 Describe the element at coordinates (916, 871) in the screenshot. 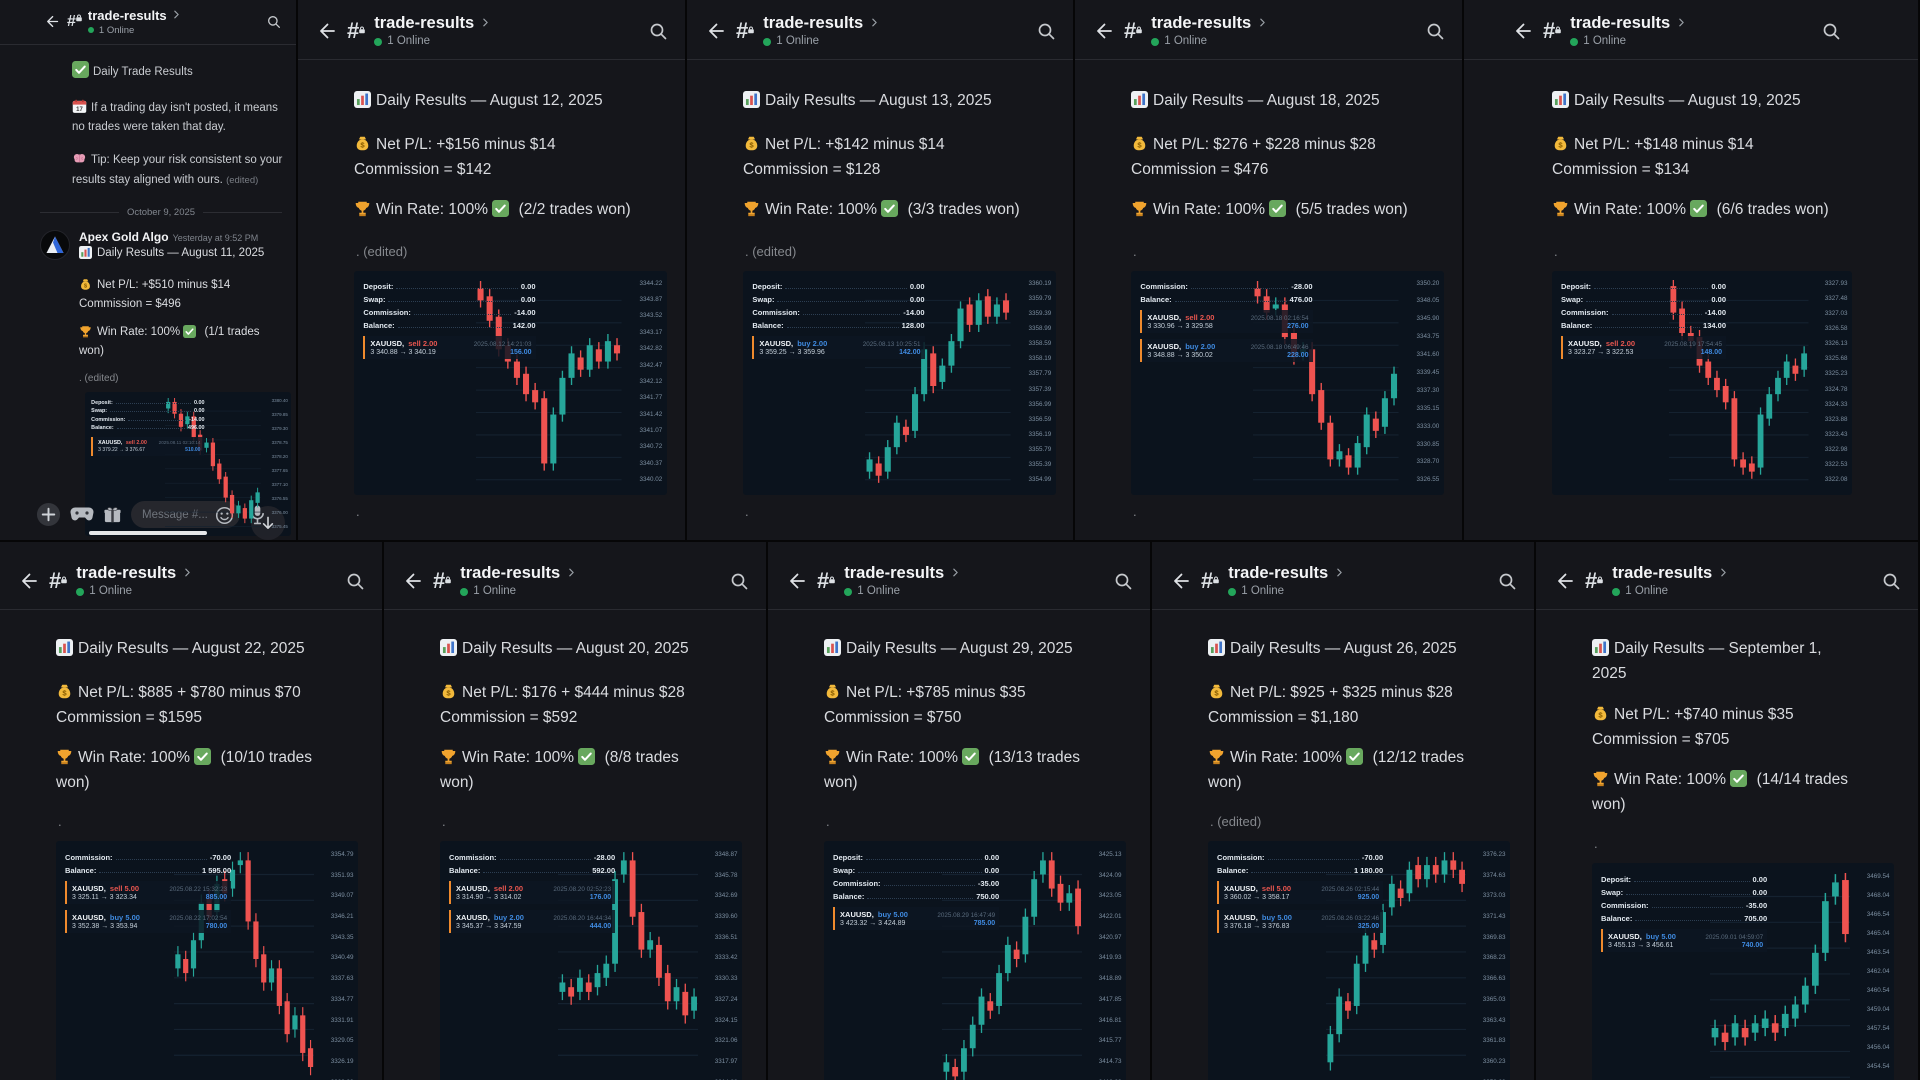

I see `chart-info-row: Swap: 0.00` at that location.